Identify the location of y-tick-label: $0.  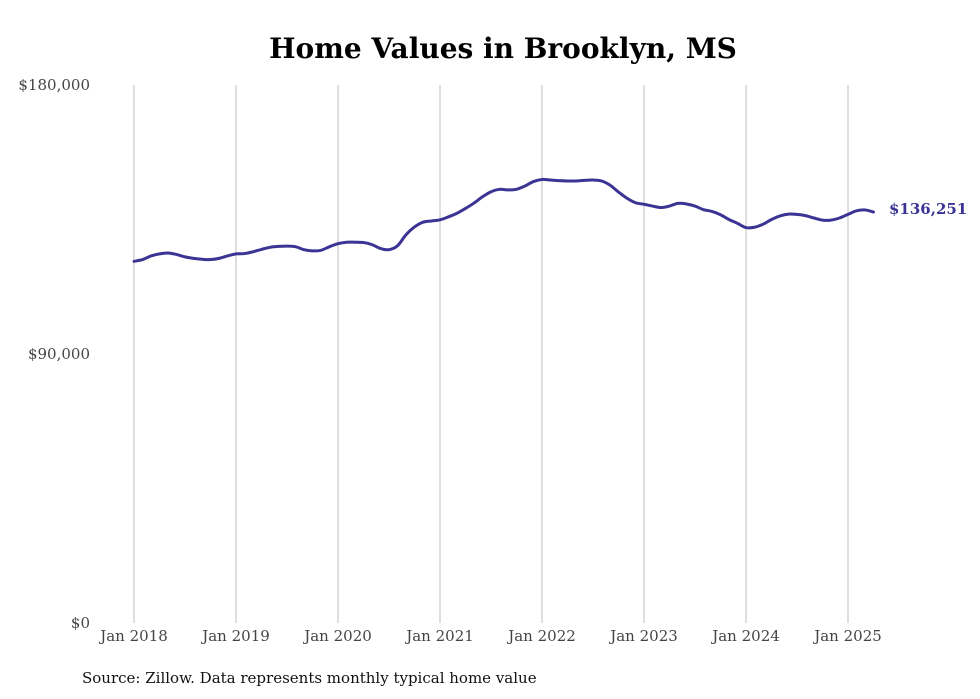
(80, 623).